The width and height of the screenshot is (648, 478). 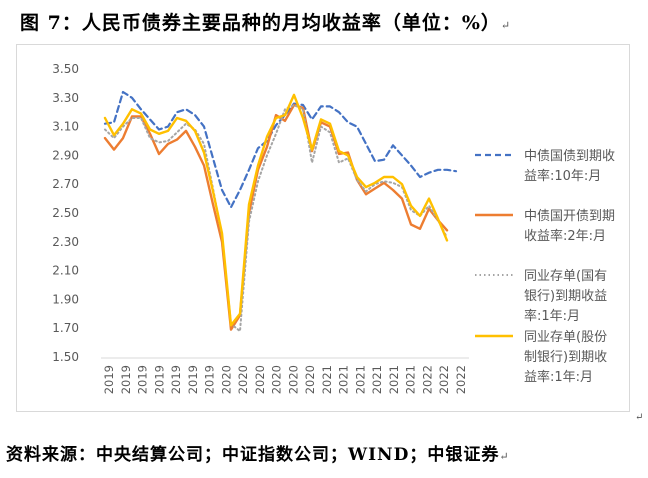 I want to click on y-tick-label: 1.90, so click(x=65, y=299).